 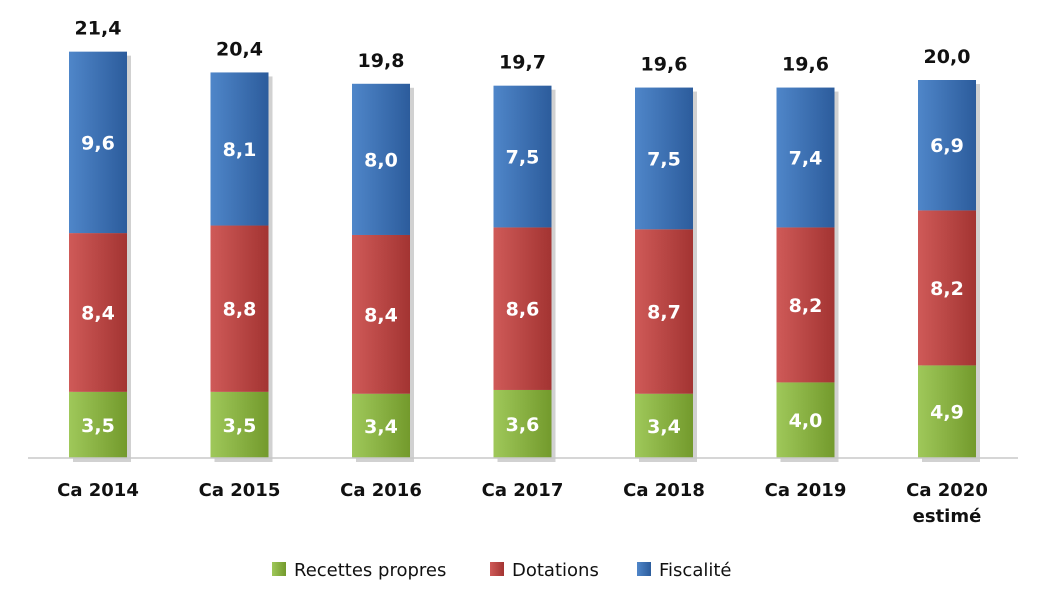 I want to click on x-tick-label: Ca 2020, so click(x=947, y=490).